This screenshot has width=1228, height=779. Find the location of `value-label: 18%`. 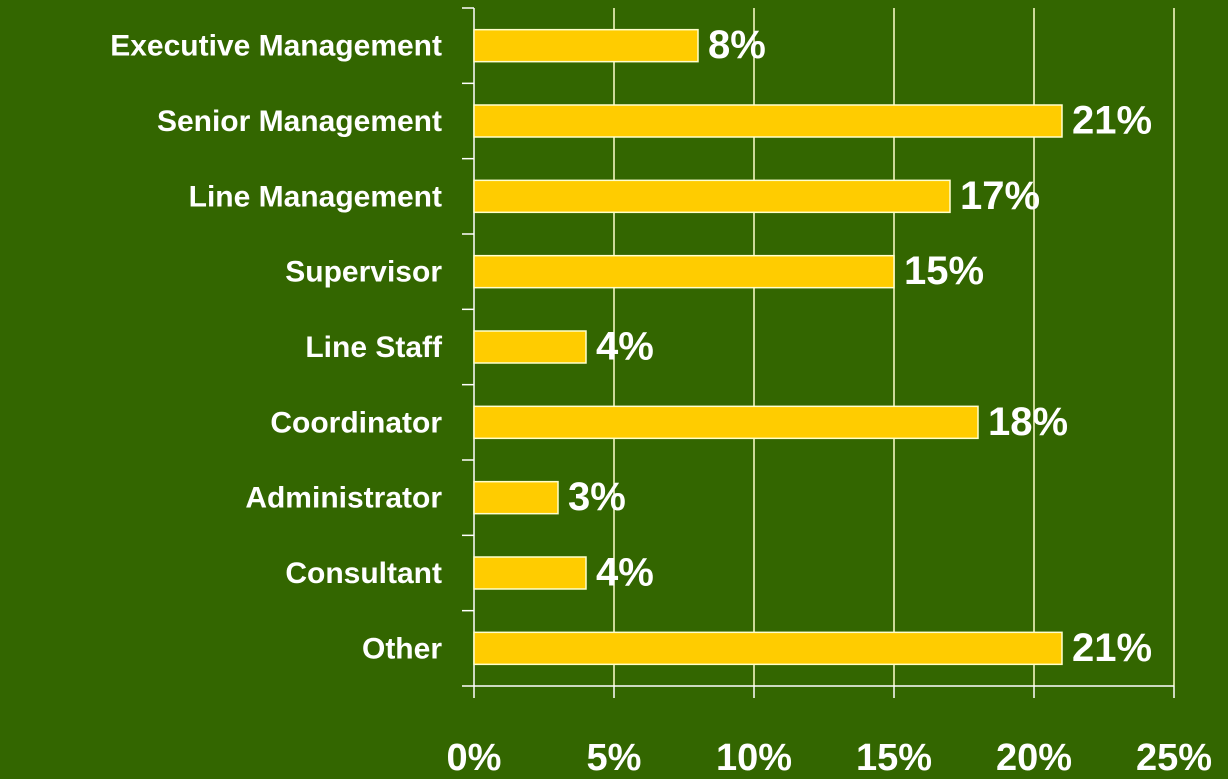

value-label: 18% is located at coordinates (1028, 422).